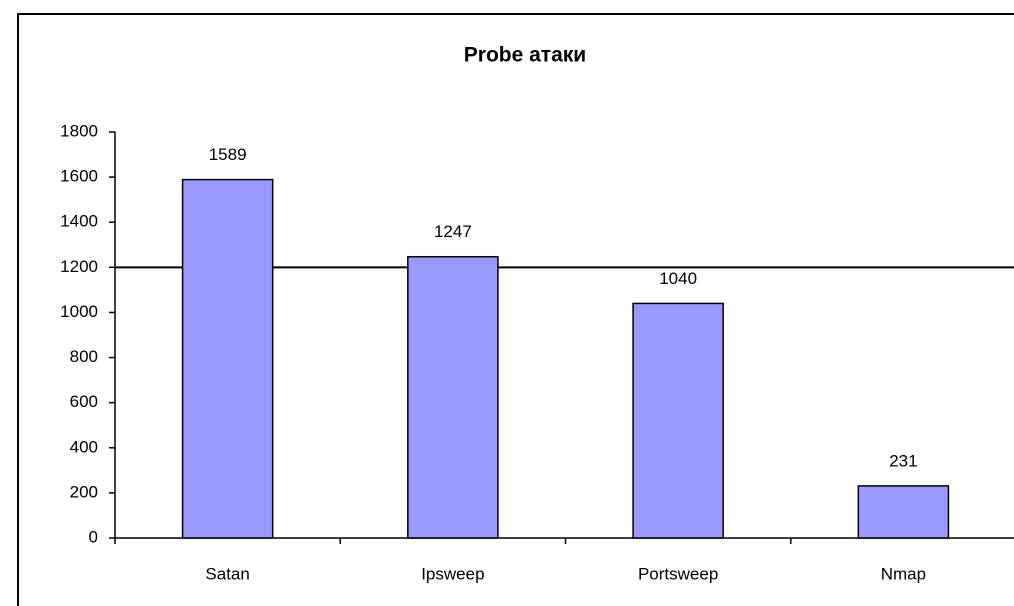 The width and height of the screenshot is (1014, 606). What do you see at coordinates (228, 154) in the screenshot?
I see `data-label: 1589` at bounding box center [228, 154].